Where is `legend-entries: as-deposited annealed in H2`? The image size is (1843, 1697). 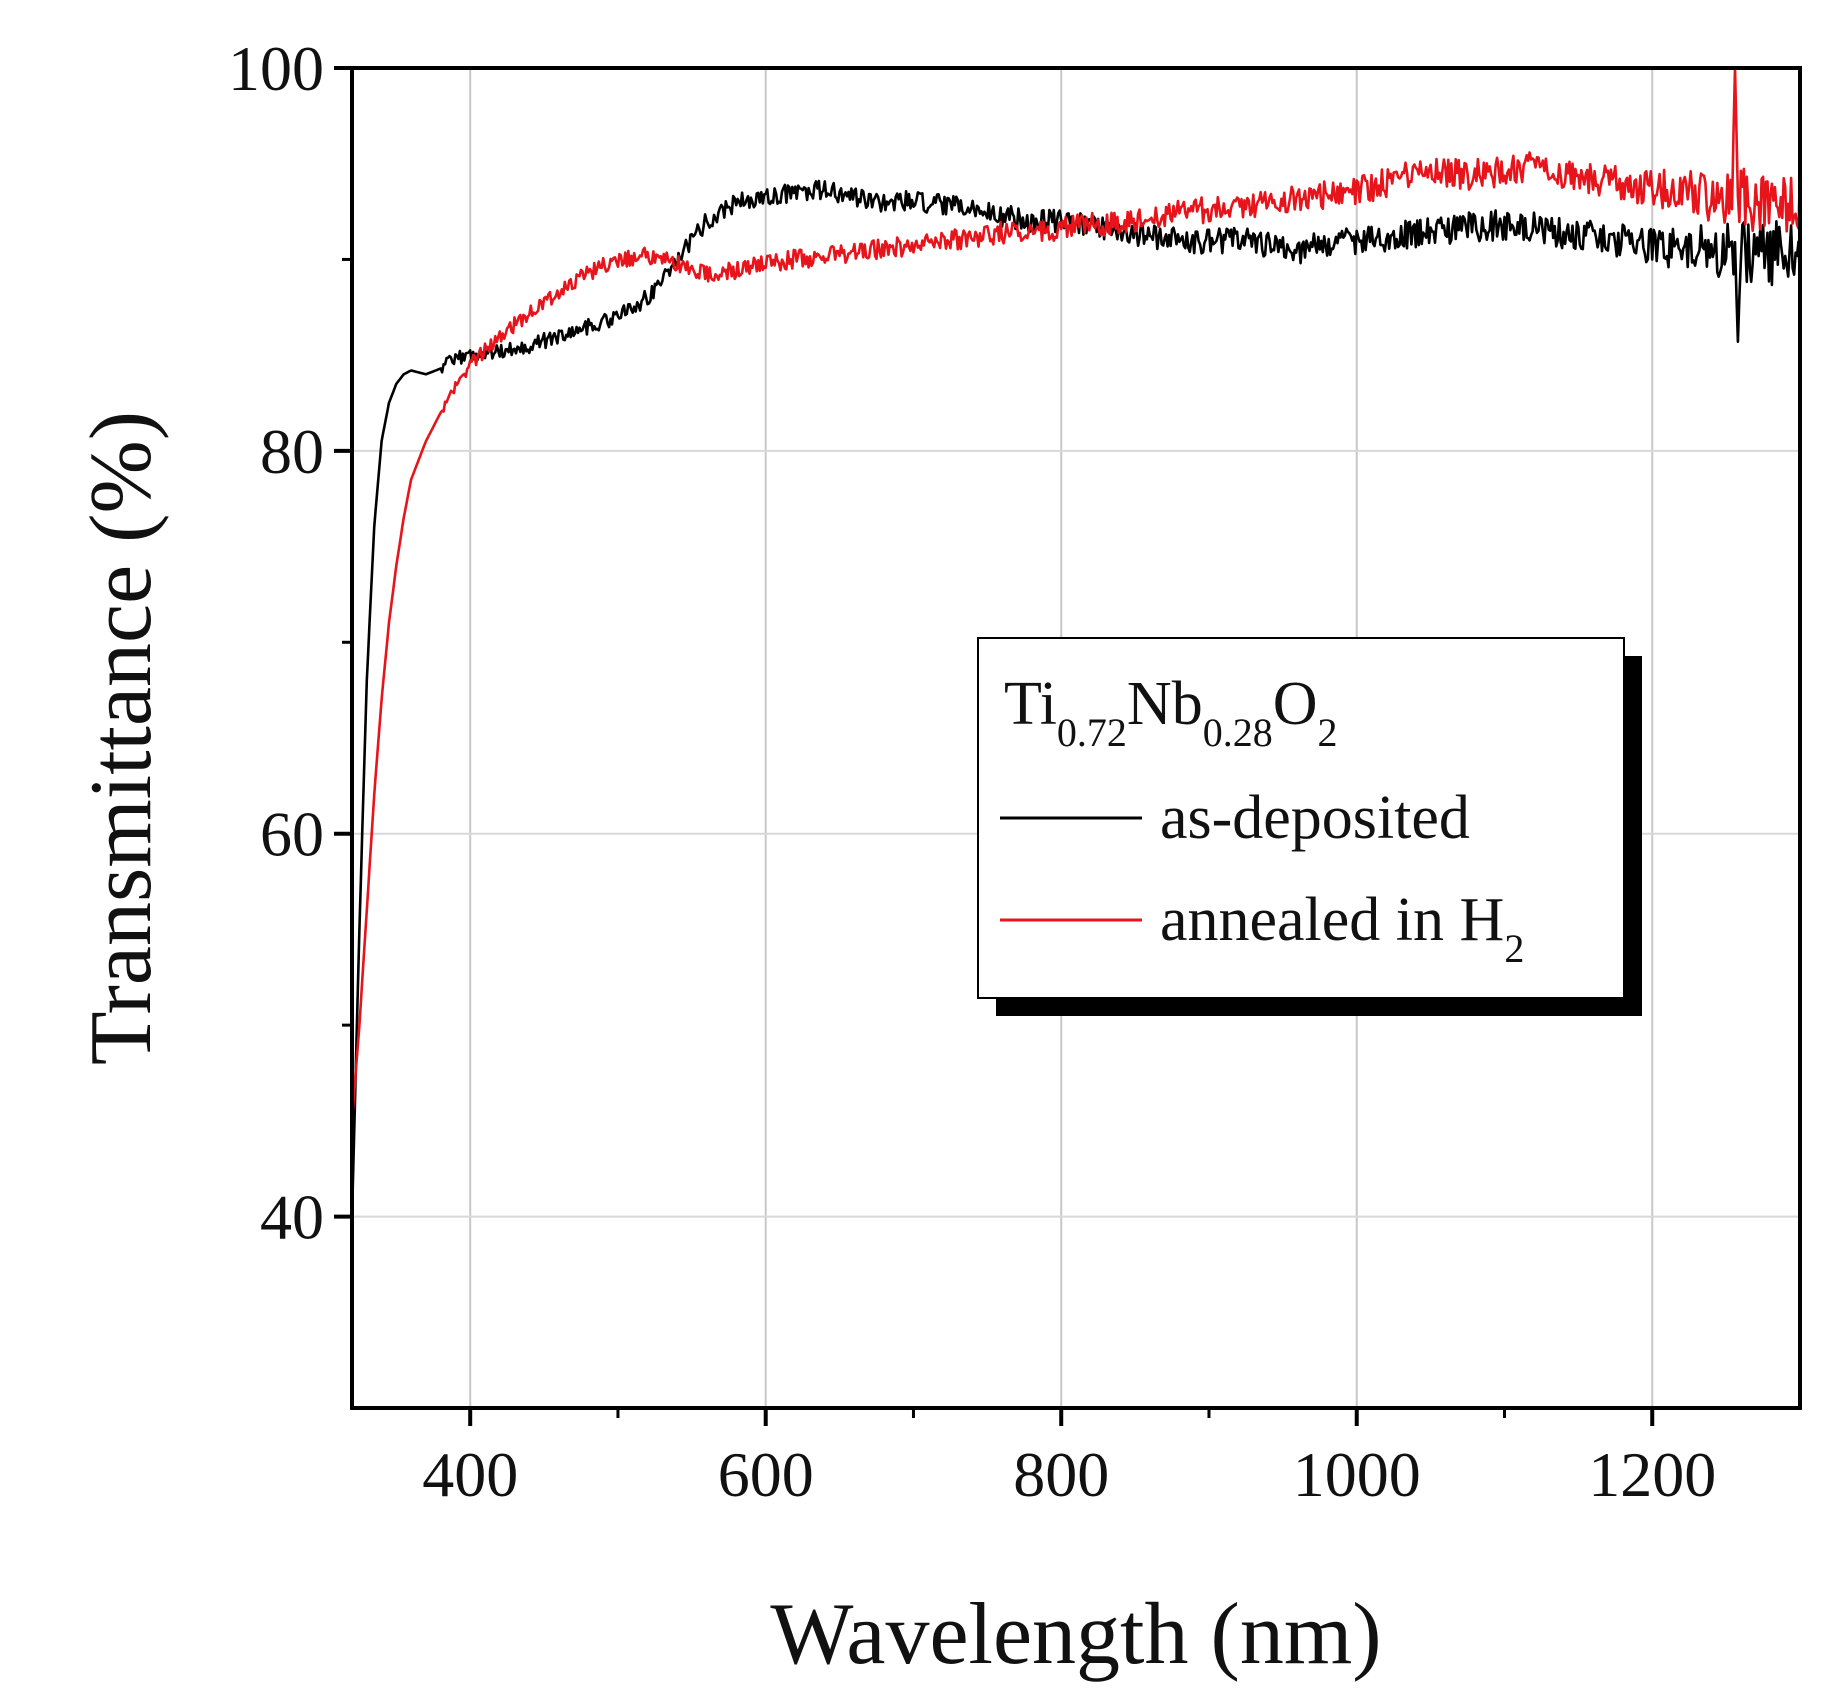 legend-entries: as-deposited annealed in H2 is located at coordinates (1262, 877).